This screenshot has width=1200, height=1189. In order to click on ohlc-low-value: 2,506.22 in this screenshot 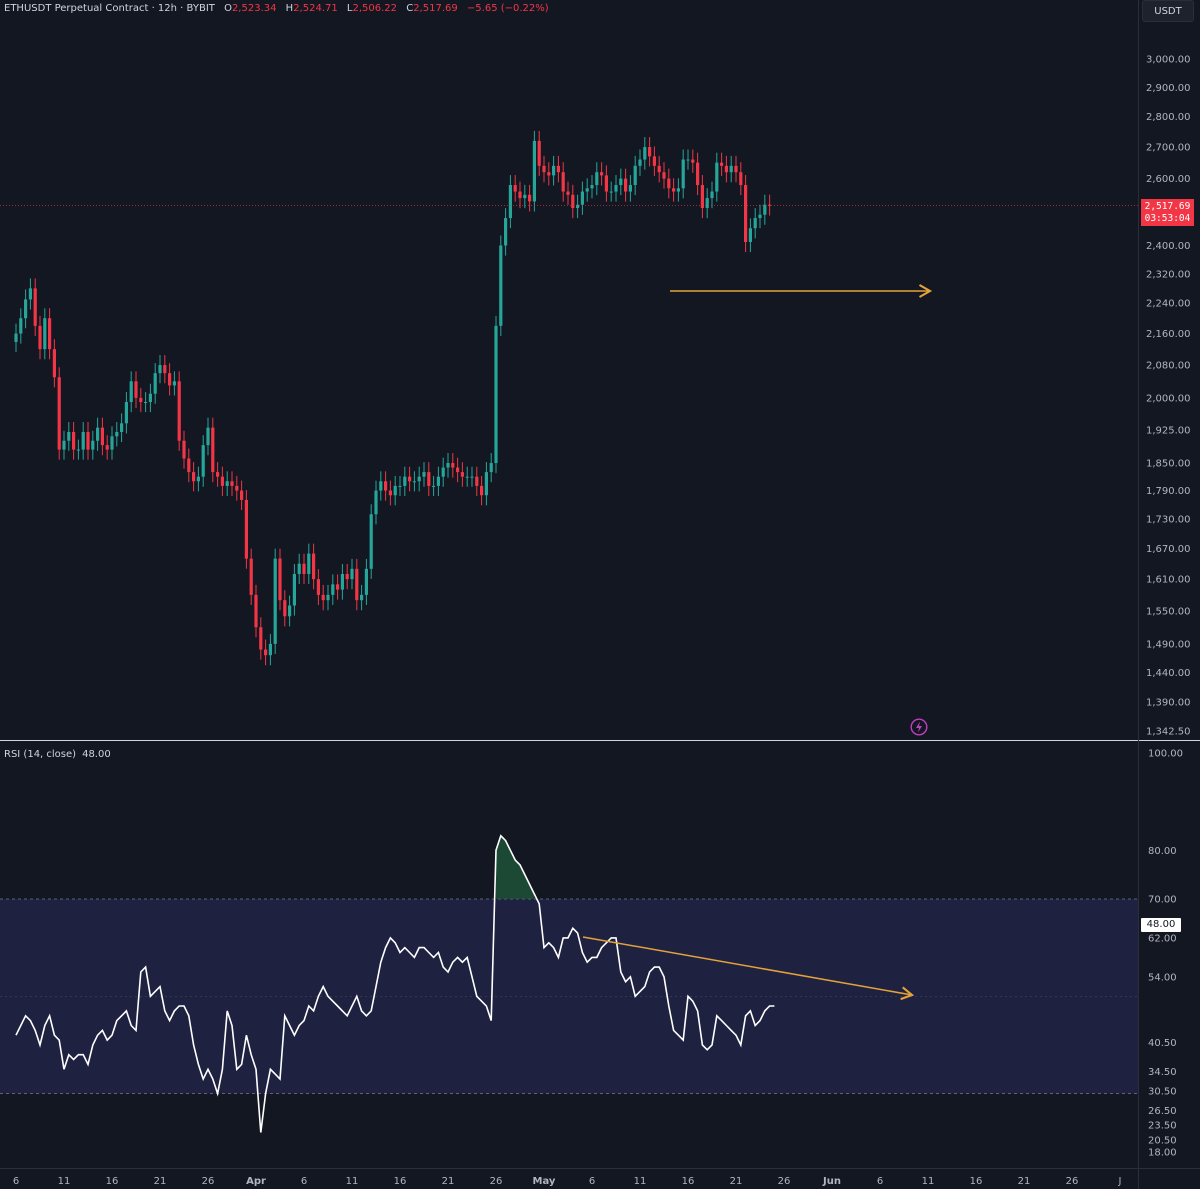, I will do `click(375, 8)`.